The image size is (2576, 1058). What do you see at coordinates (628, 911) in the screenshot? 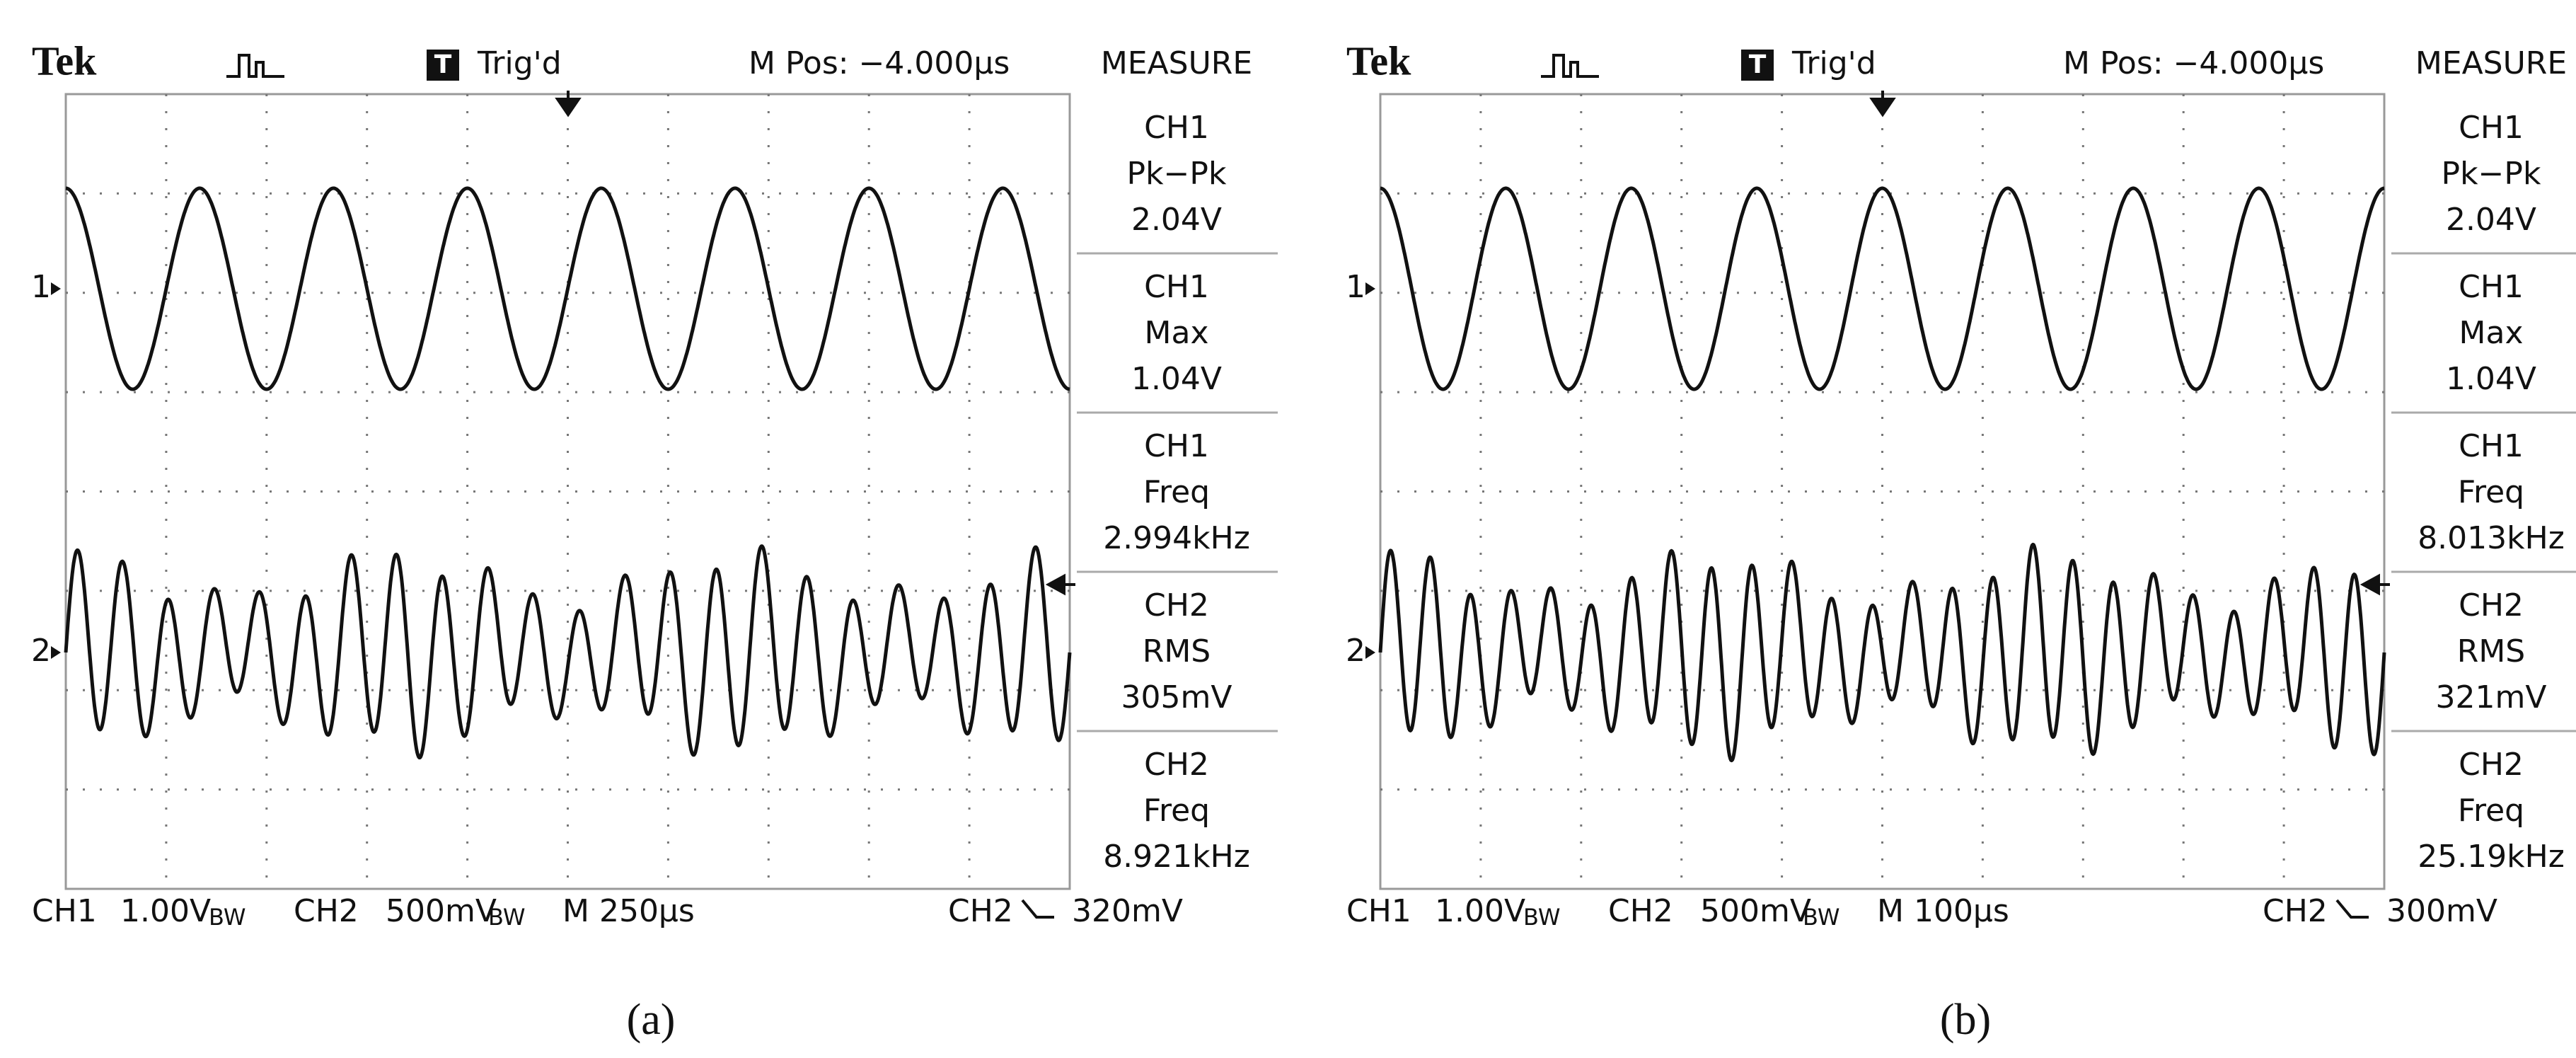
I see `timebase: M 250µs` at bounding box center [628, 911].